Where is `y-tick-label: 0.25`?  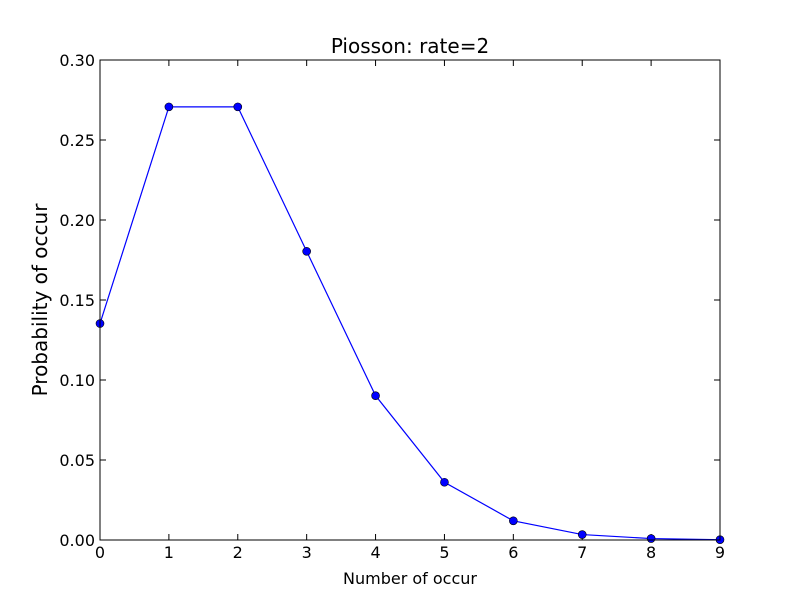 y-tick-label: 0.25 is located at coordinates (77, 140).